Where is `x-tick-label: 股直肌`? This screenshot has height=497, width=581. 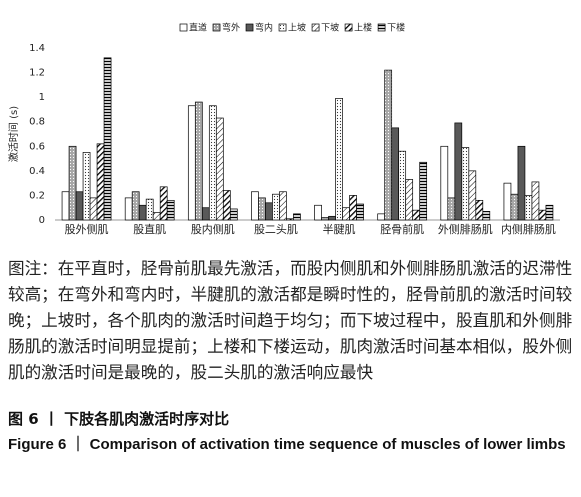
x-tick-label: 股直肌 is located at coordinates (149, 229).